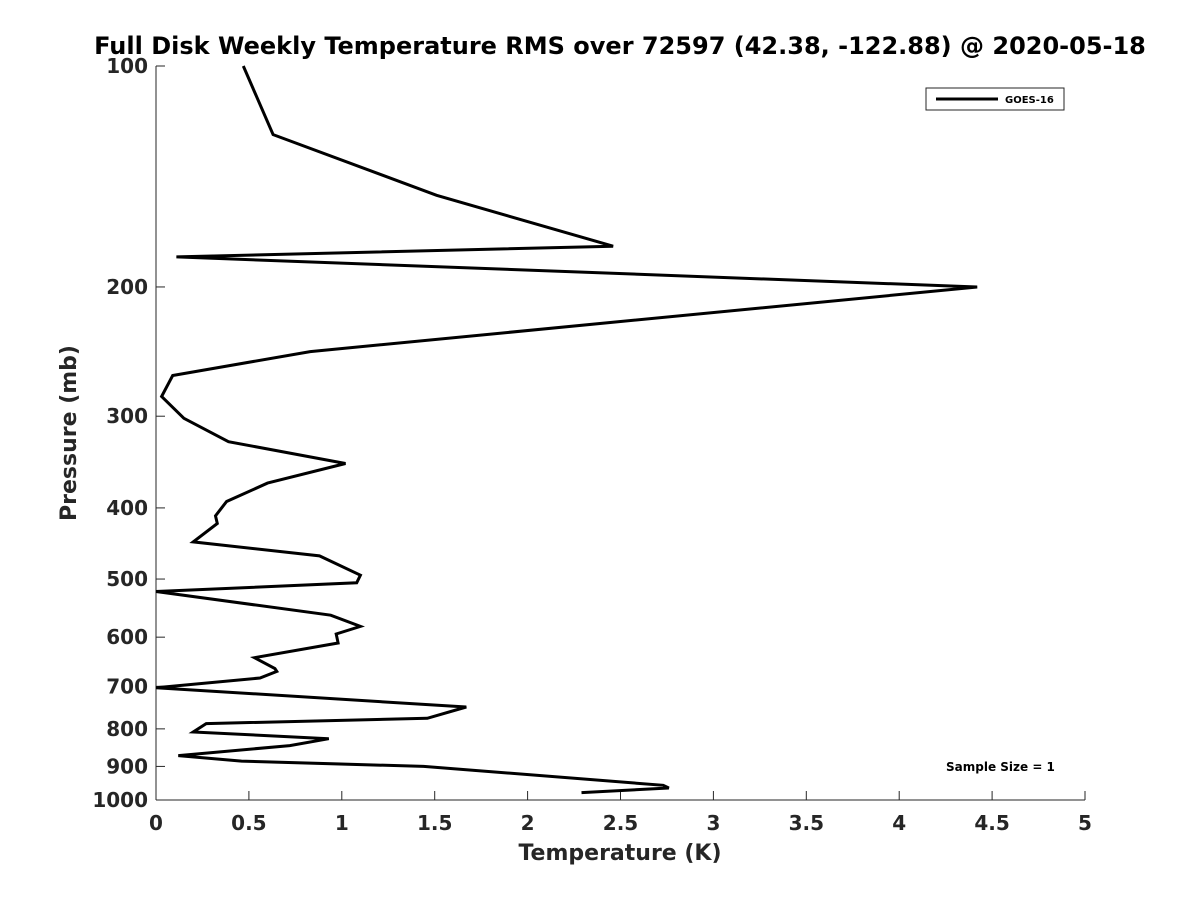 The height and width of the screenshot is (900, 1200). What do you see at coordinates (127, 729) in the screenshot?
I see `y-tick-label: 800` at bounding box center [127, 729].